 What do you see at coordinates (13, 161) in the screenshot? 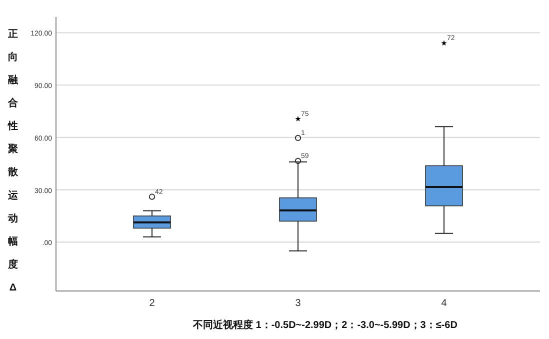
I see `text: 正向融合性聚散运动幅度Δ` at bounding box center [13, 161].